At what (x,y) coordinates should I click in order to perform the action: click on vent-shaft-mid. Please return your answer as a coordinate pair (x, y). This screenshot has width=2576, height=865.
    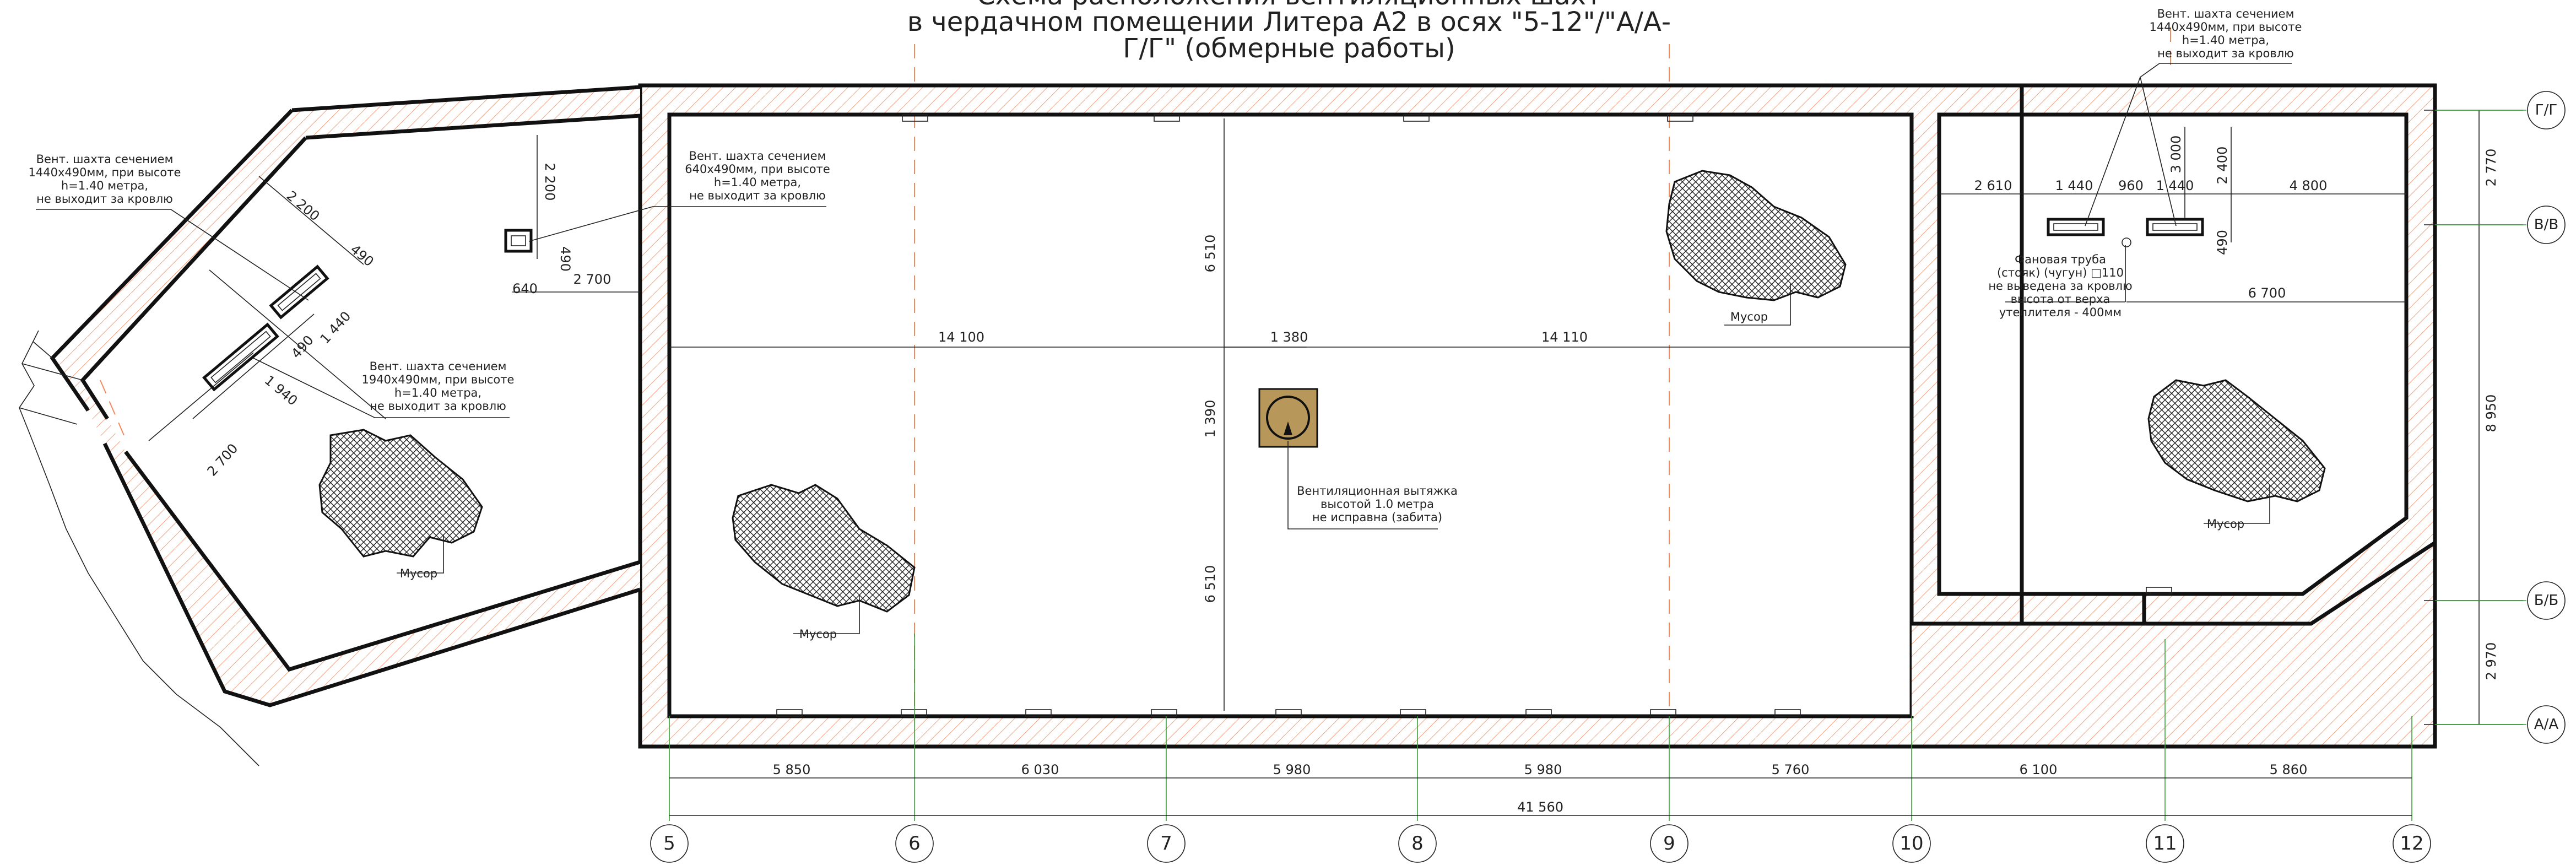
    Looking at the image, I should click on (518, 241).